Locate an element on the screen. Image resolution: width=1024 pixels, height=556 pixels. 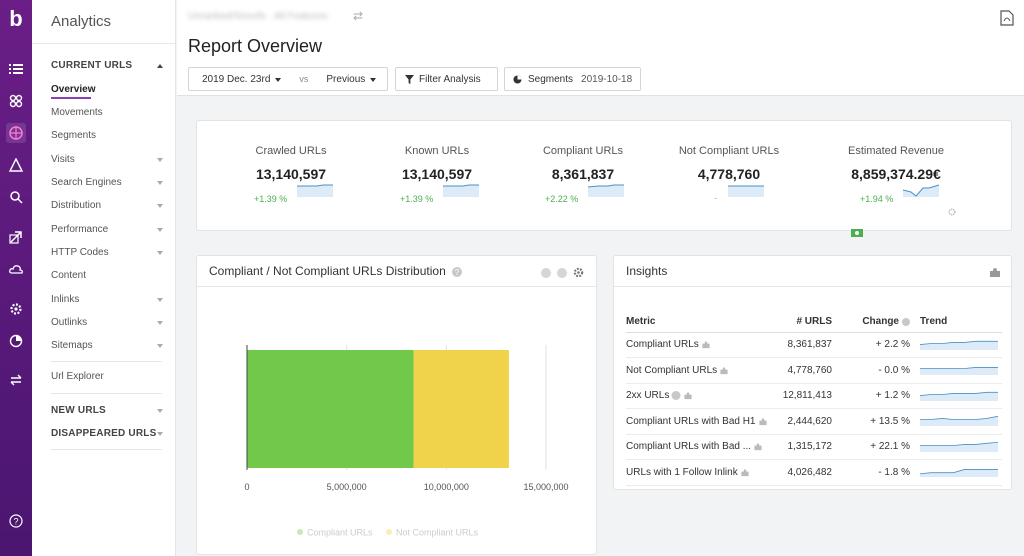
metric-cell: Compliant URLs with Bad H1 is located at coordinates (701, 421).